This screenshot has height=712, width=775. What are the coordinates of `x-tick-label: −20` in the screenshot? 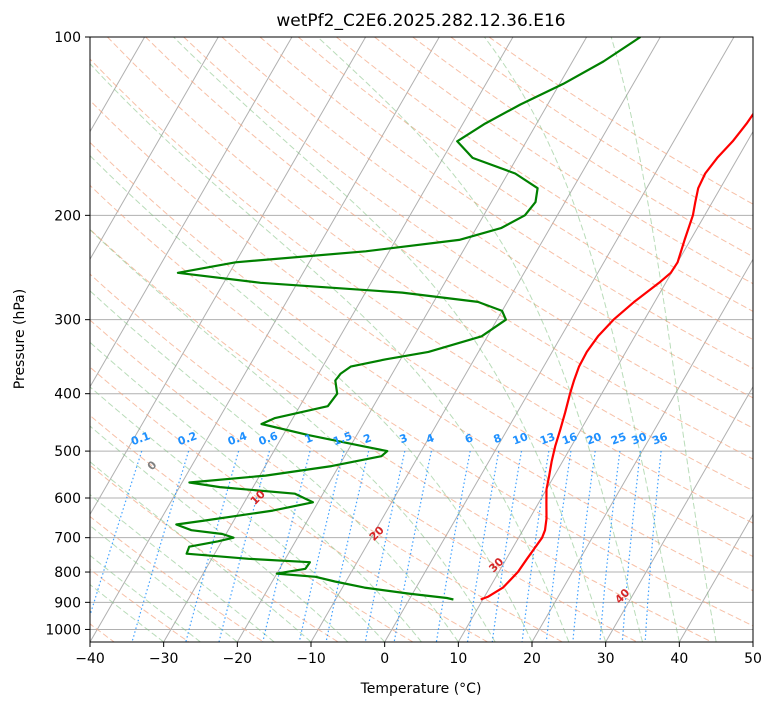 It's located at (238, 659).